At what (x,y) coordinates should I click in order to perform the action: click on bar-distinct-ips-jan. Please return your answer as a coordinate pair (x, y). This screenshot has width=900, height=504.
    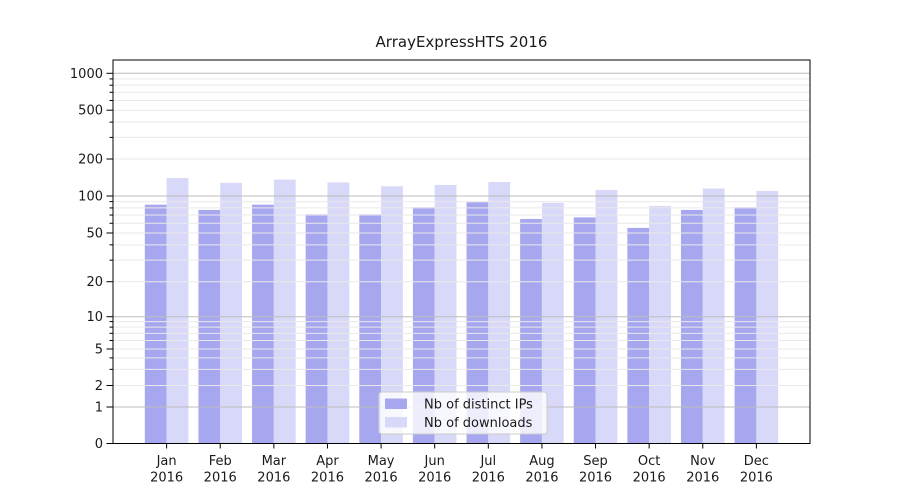
    Looking at the image, I should click on (155, 324).